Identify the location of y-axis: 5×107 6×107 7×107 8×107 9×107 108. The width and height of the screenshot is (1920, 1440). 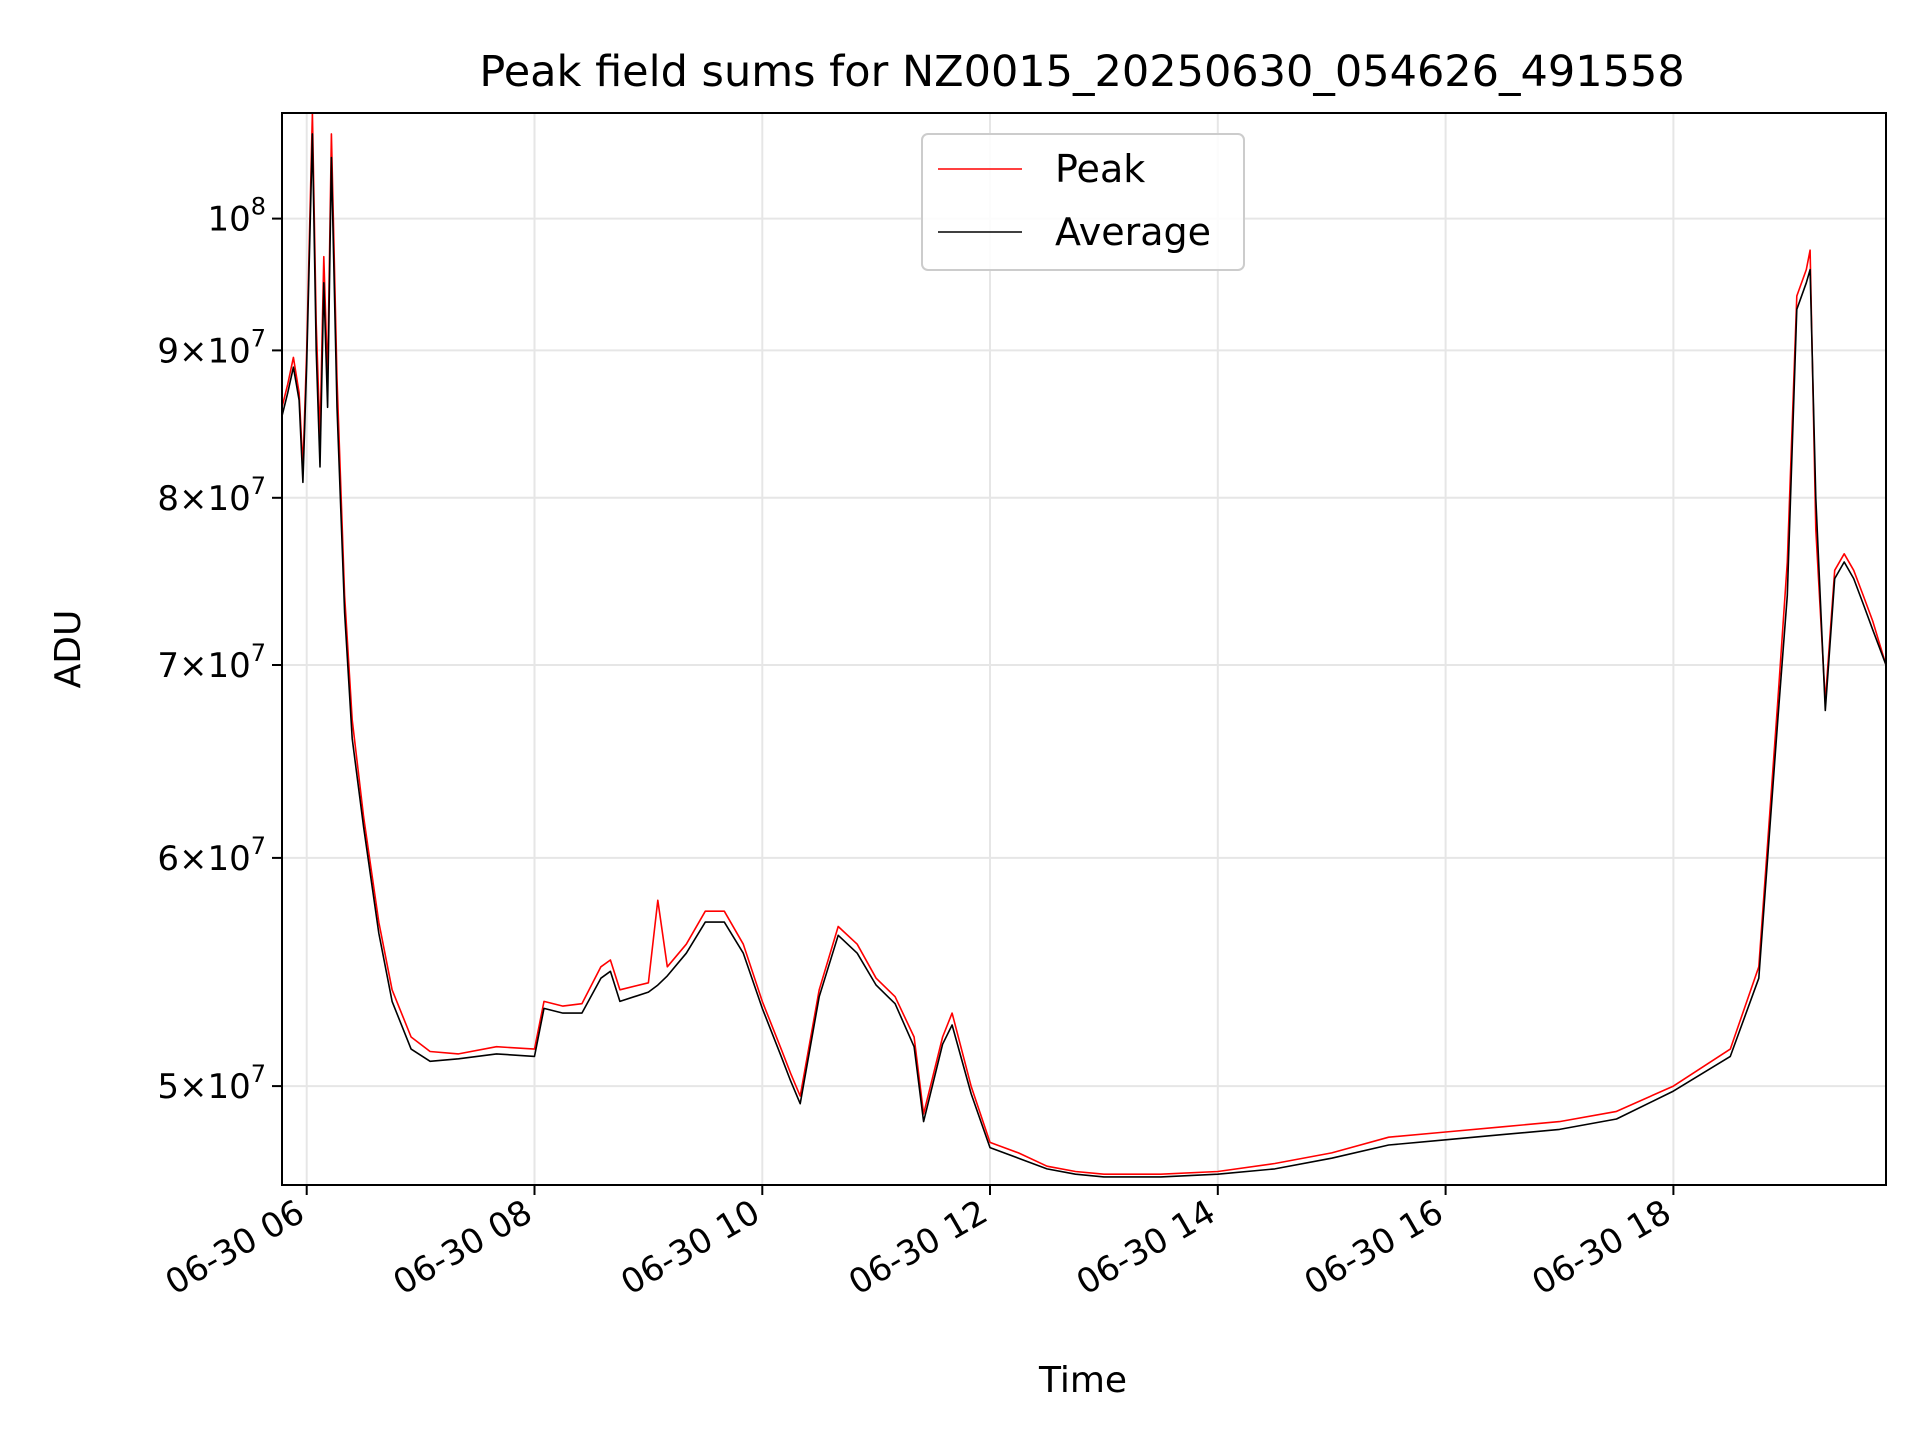
(219, 650).